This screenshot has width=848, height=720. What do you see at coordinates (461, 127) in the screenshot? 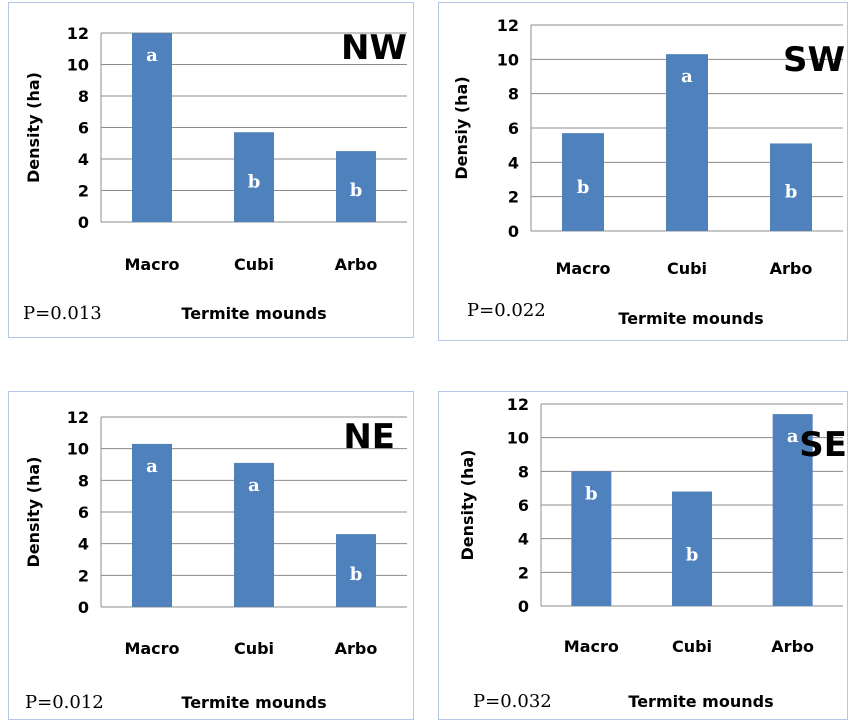
I see `y-axis-label: Densiy (ha)` at bounding box center [461, 127].